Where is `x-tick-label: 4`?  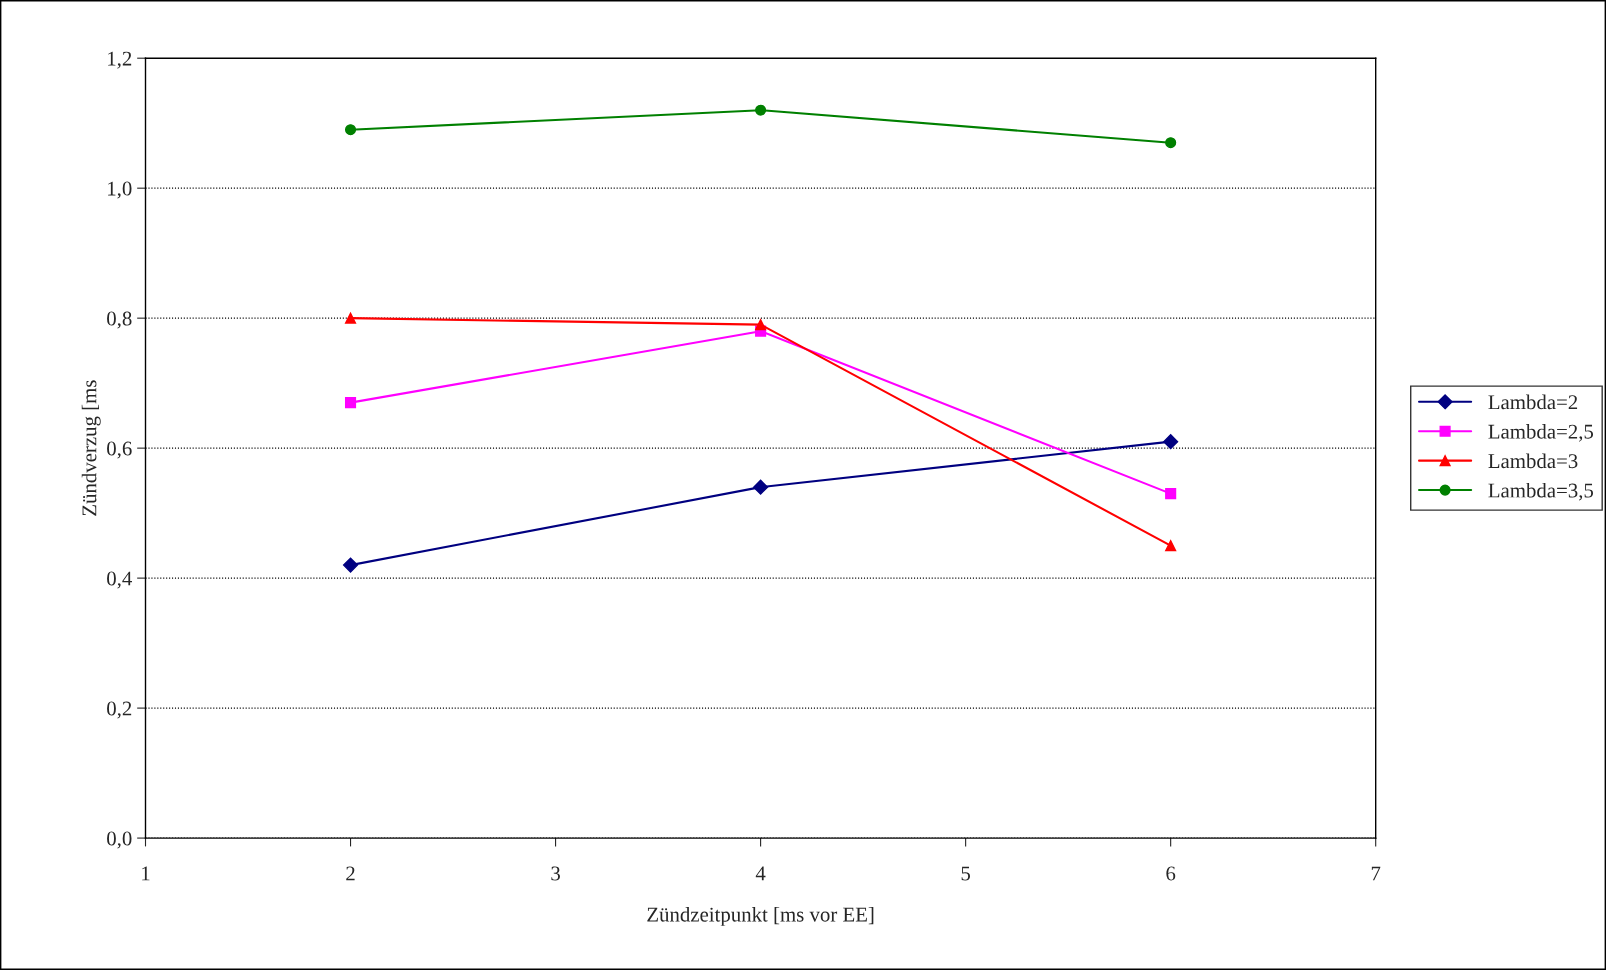 x-tick-label: 4 is located at coordinates (760, 873).